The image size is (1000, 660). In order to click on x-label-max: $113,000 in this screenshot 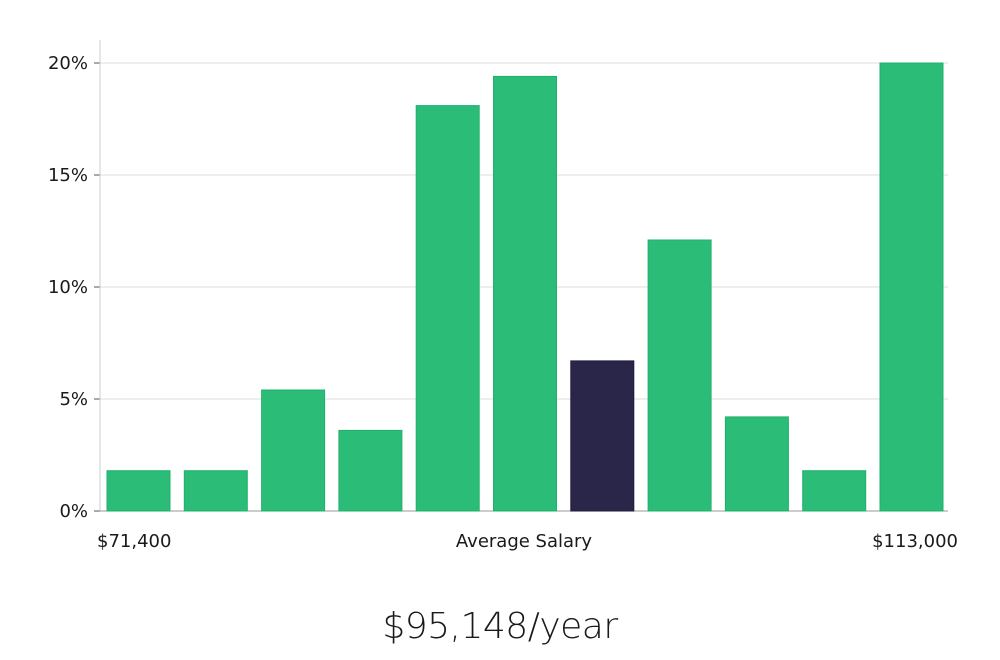, I will do `click(915, 541)`.